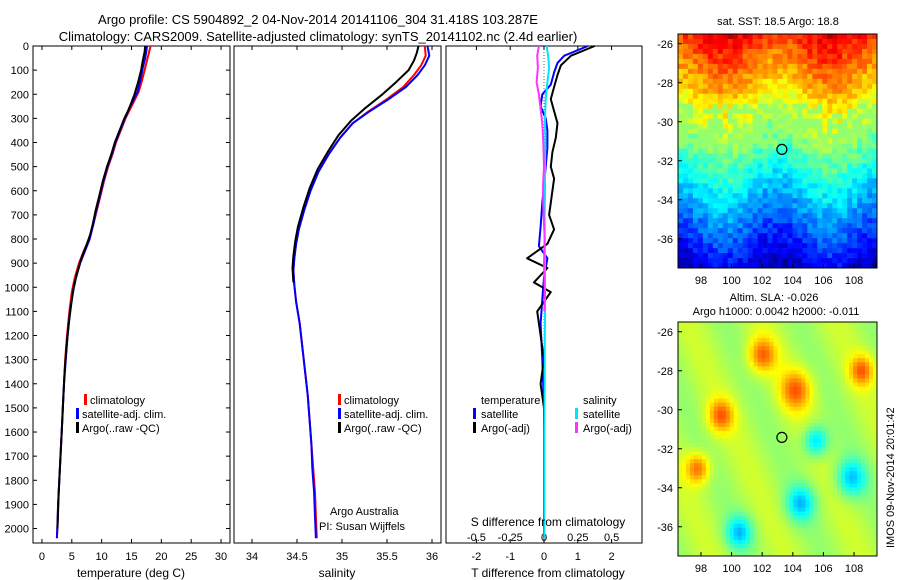 The image size is (900, 580). What do you see at coordinates (778, 439) in the screenshot?
I see `sla-heatmap` at bounding box center [778, 439].